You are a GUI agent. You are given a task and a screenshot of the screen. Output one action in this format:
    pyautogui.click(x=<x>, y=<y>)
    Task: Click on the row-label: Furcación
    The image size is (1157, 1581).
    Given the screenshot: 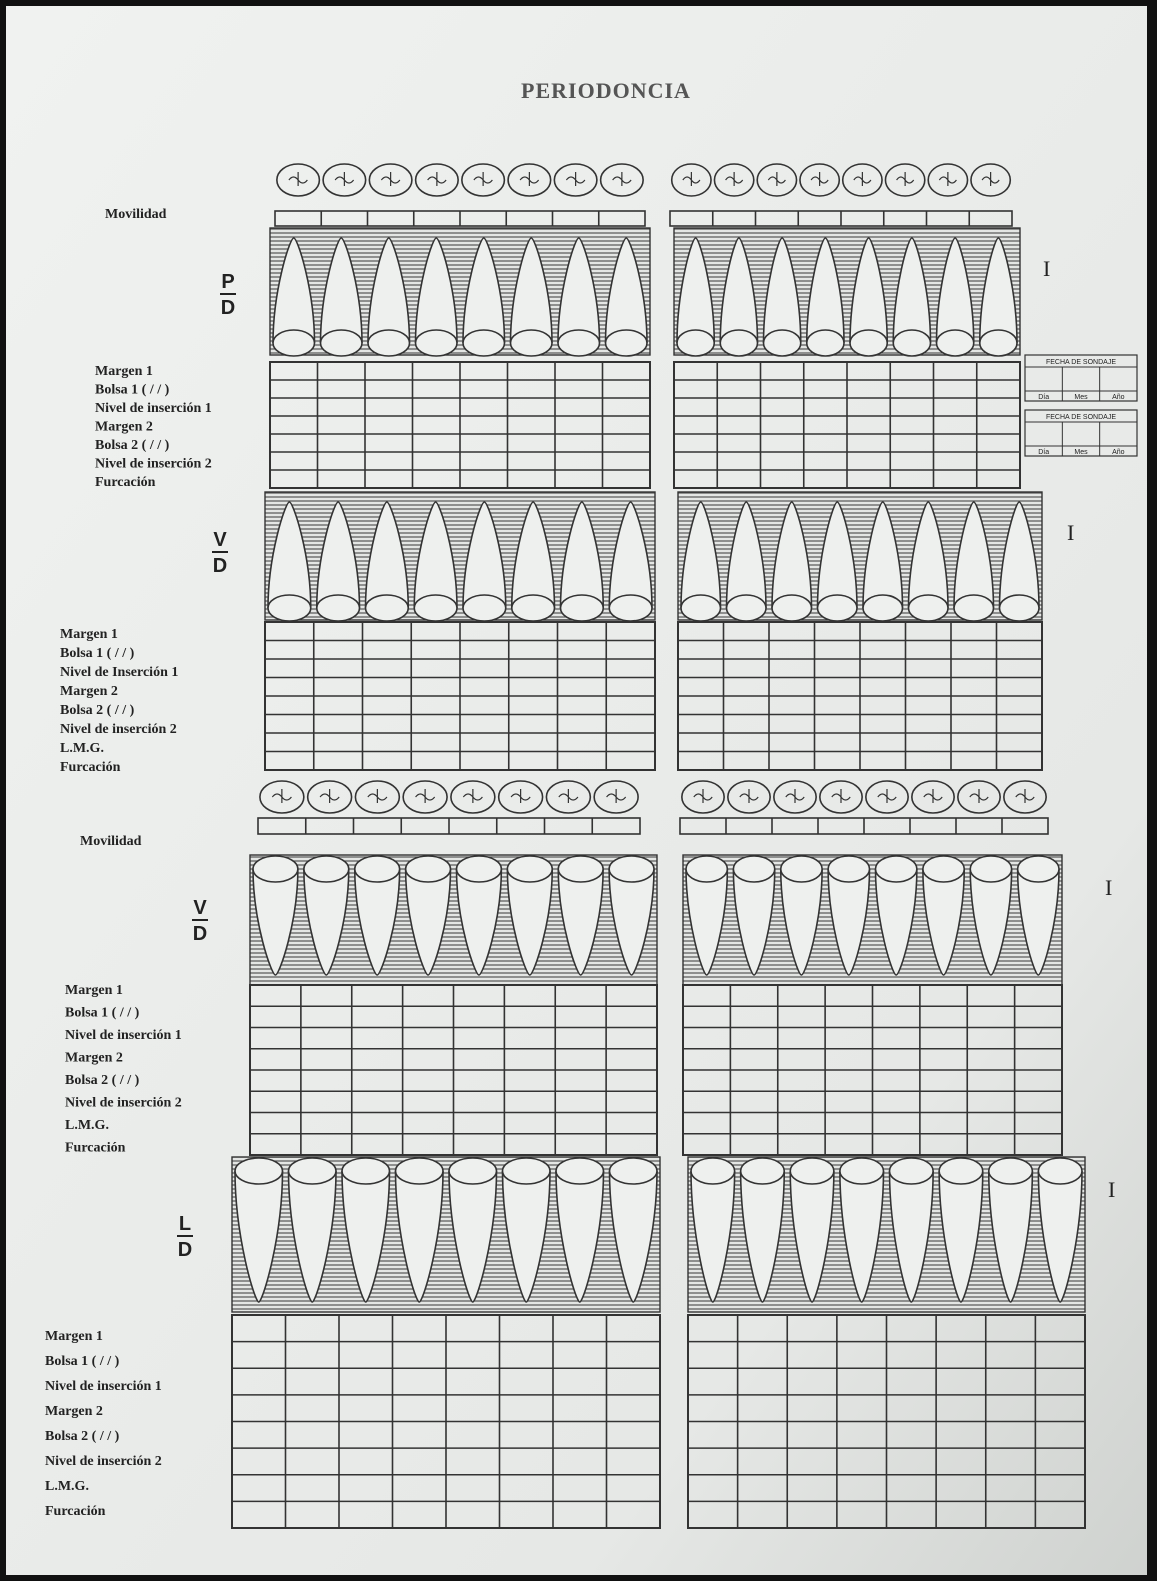 What is the action you would take?
    pyautogui.click(x=90, y=767)
    